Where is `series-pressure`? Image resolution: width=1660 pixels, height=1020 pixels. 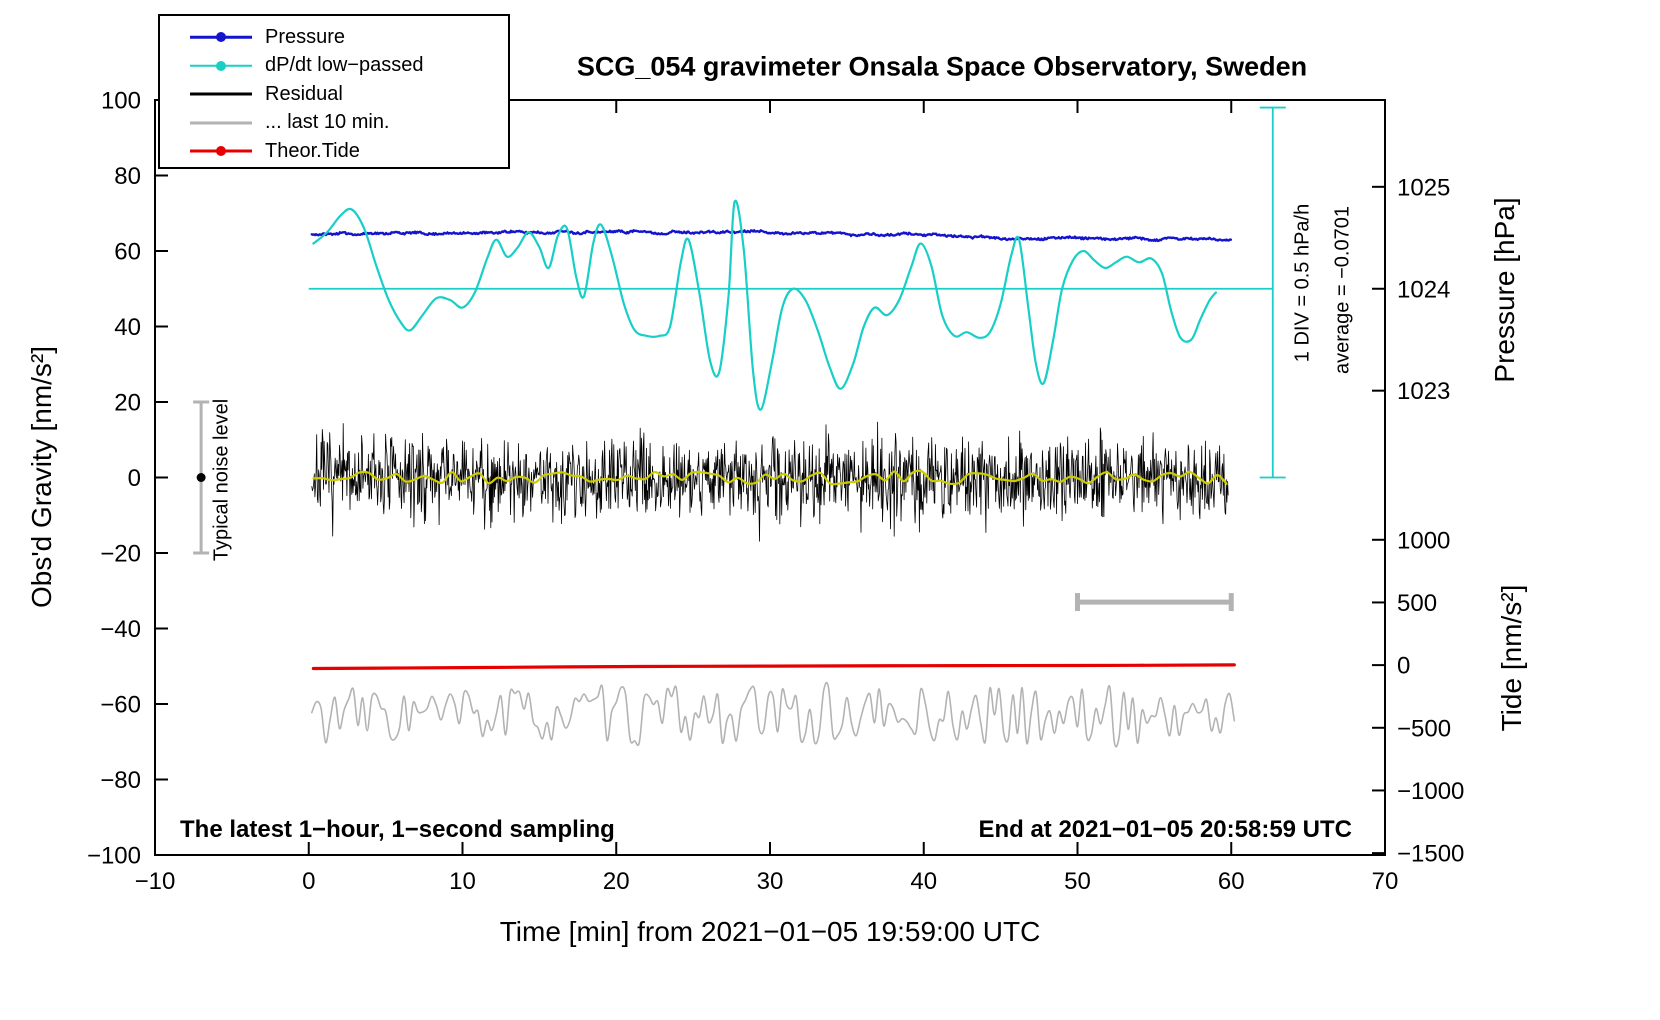
series-pressure is located at coordinates (771, 236).